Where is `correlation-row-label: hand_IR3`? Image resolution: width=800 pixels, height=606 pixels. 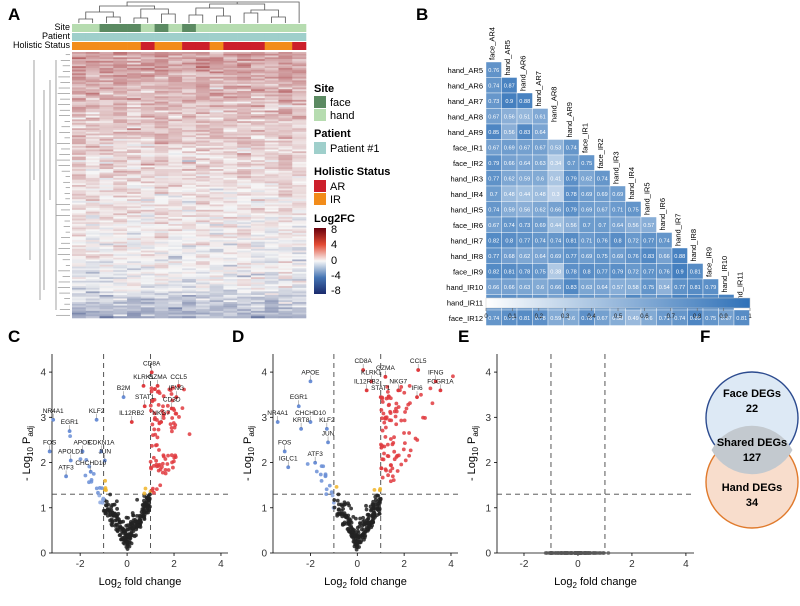 correlation-row-label: hand_IR3 is located at coordinates (466, 178).